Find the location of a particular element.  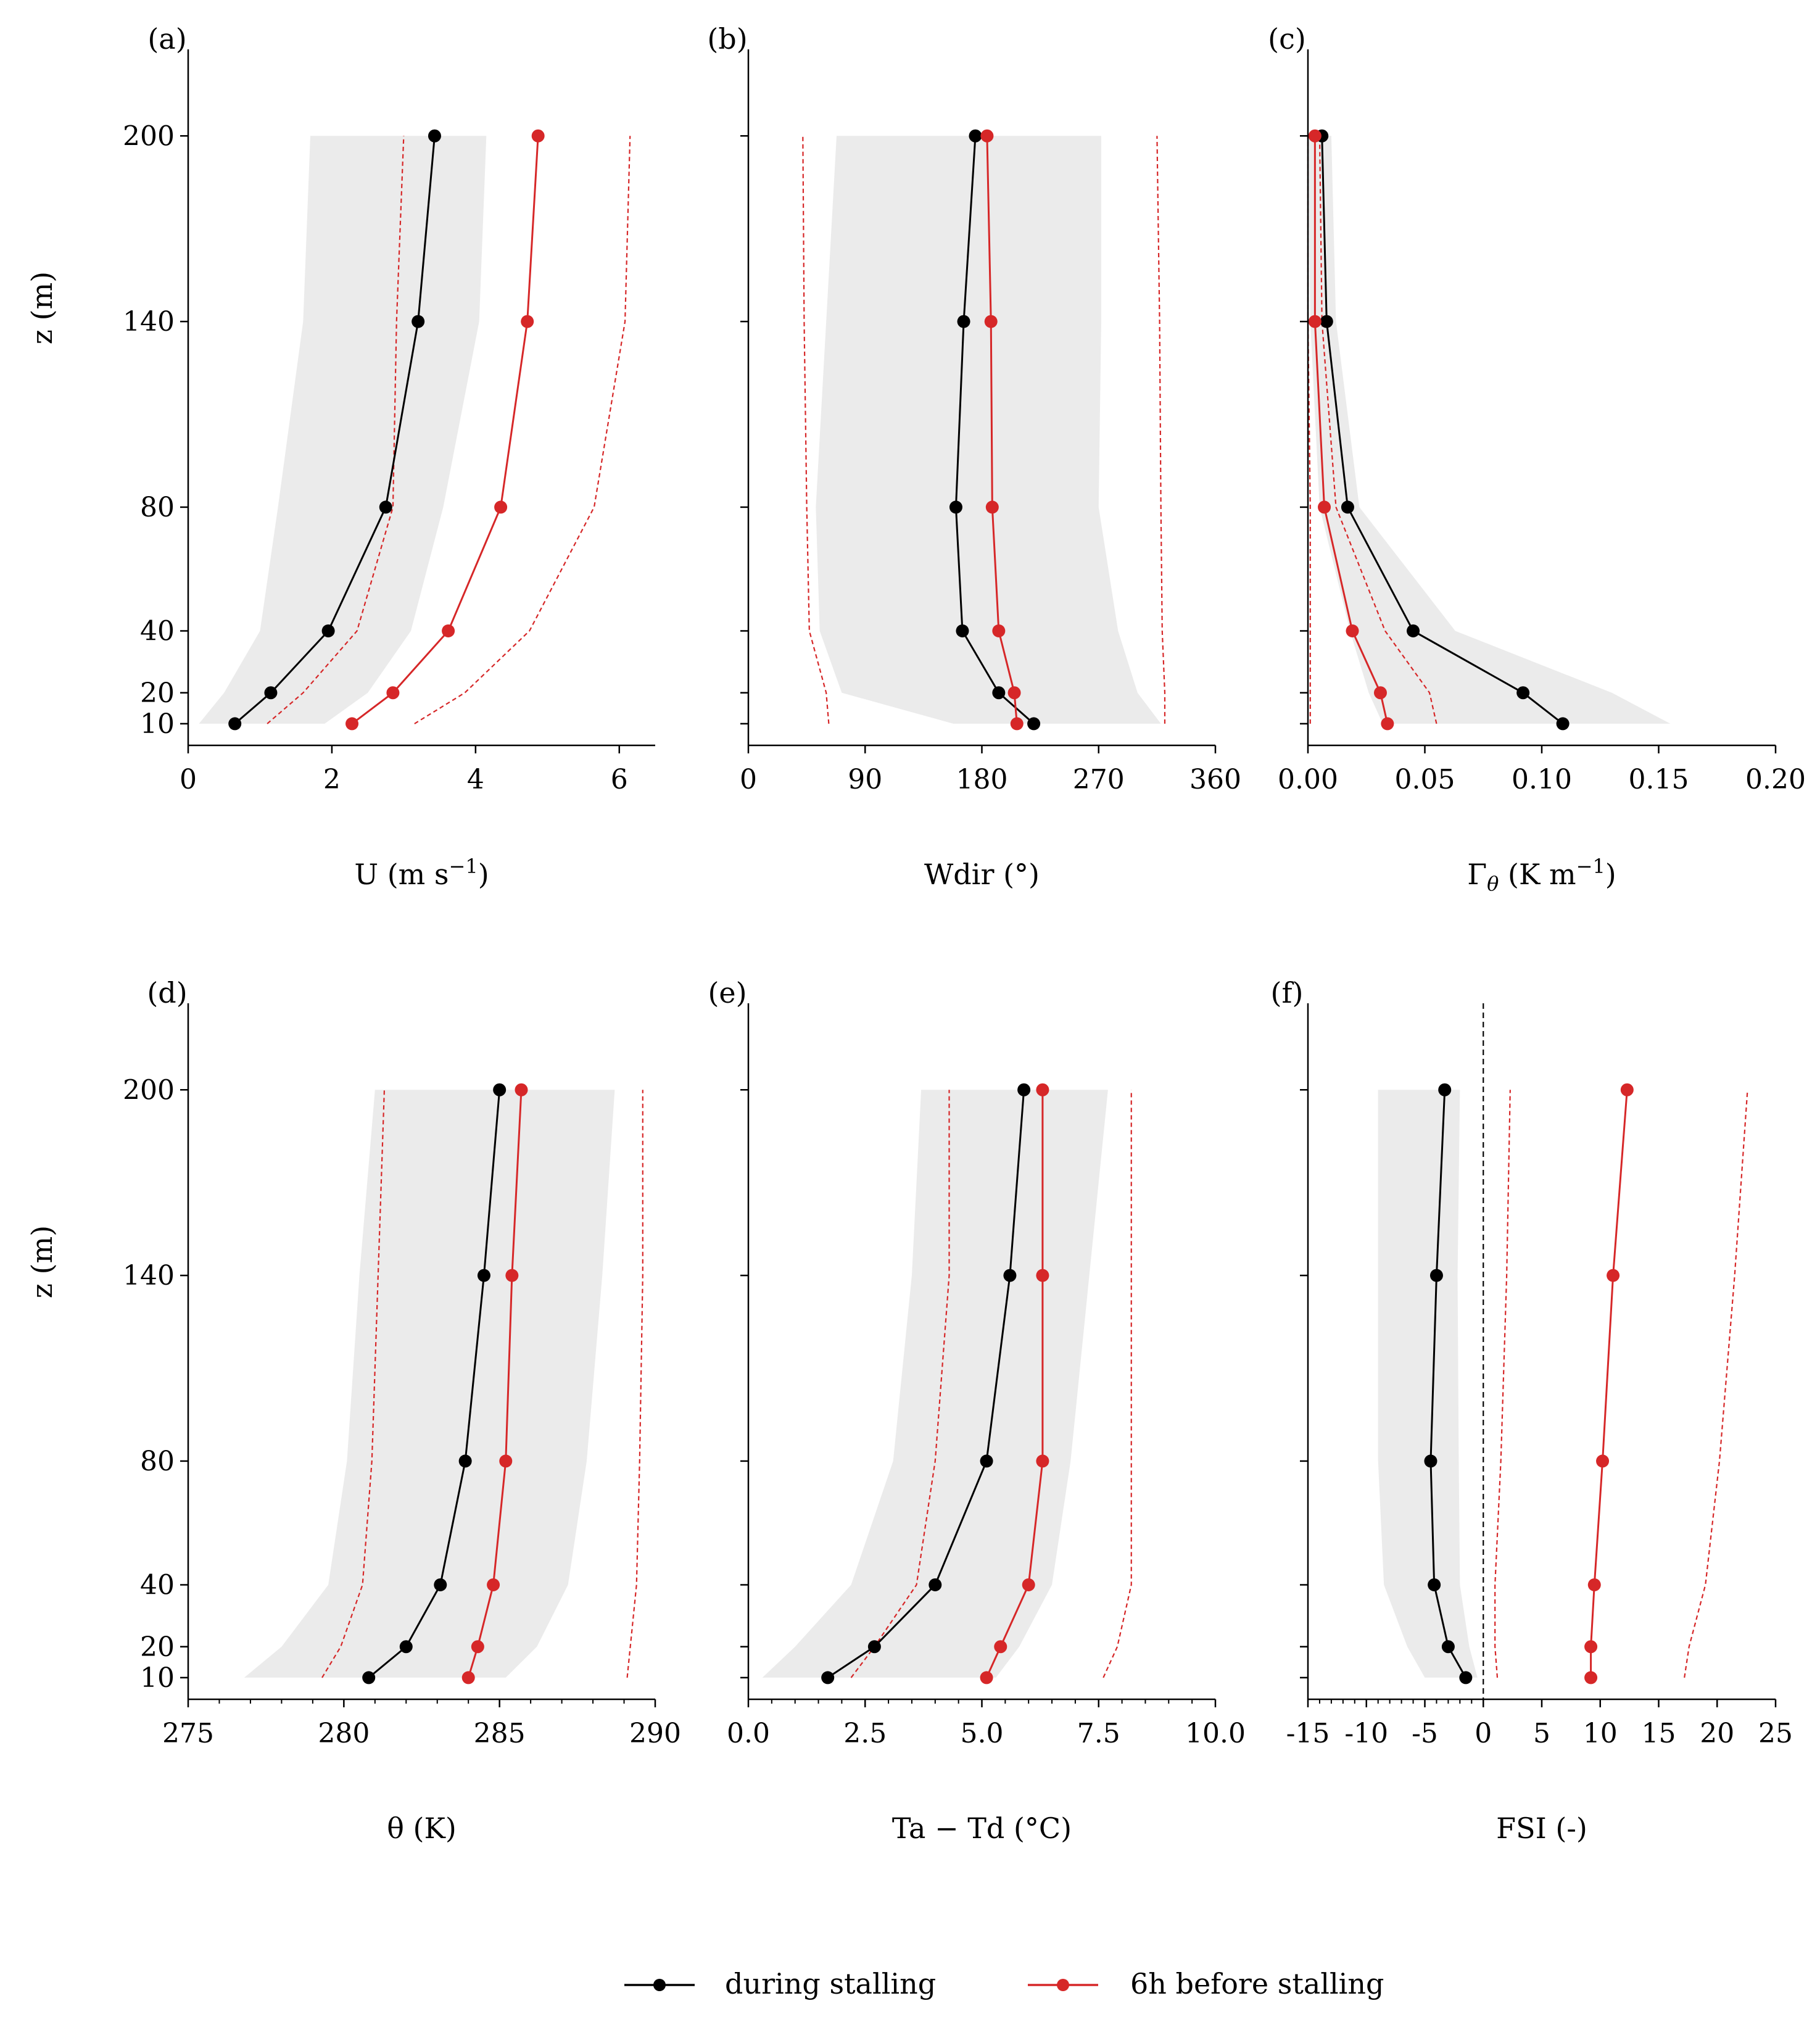

panel-label: (a) is located at coordinates (166, 39).